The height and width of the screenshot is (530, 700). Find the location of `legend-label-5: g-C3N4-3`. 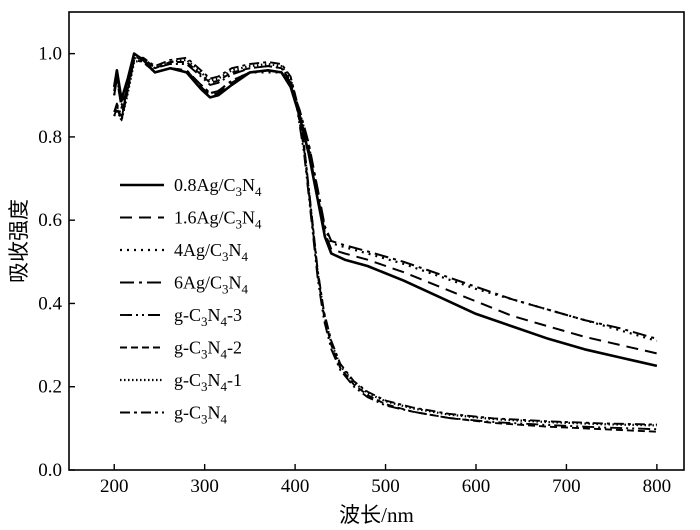

legend-label-5: g-C3N4-3 is located at coordinates (208, 317).